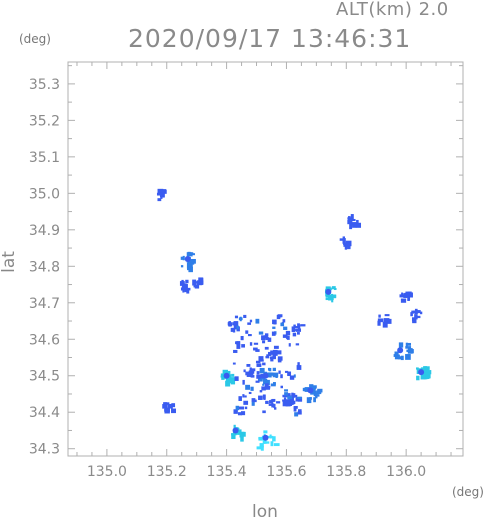 This screenshot has height=522, width=491. I want to click on x-axis-label: lon, so click(265, 512).